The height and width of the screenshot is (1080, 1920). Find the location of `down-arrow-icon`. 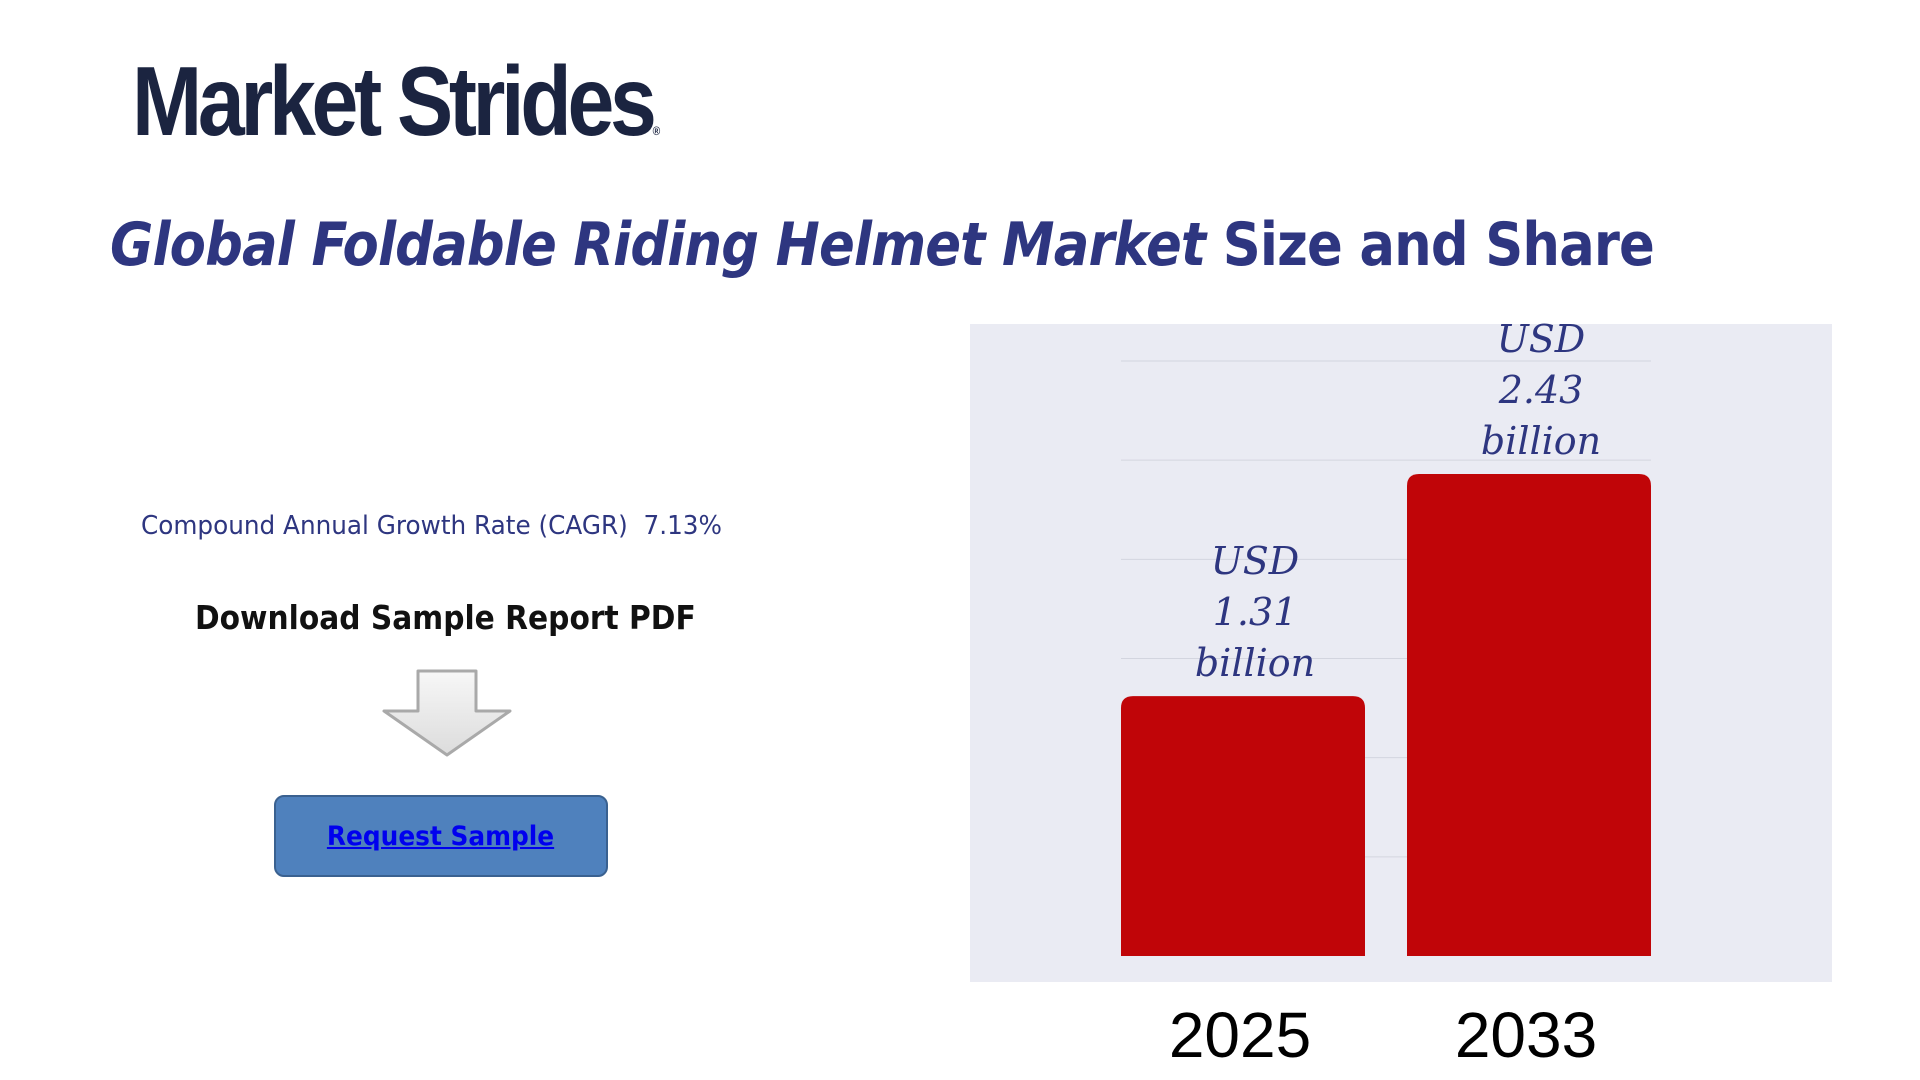

down-arrow-icon is located at coordinates (447, 713).